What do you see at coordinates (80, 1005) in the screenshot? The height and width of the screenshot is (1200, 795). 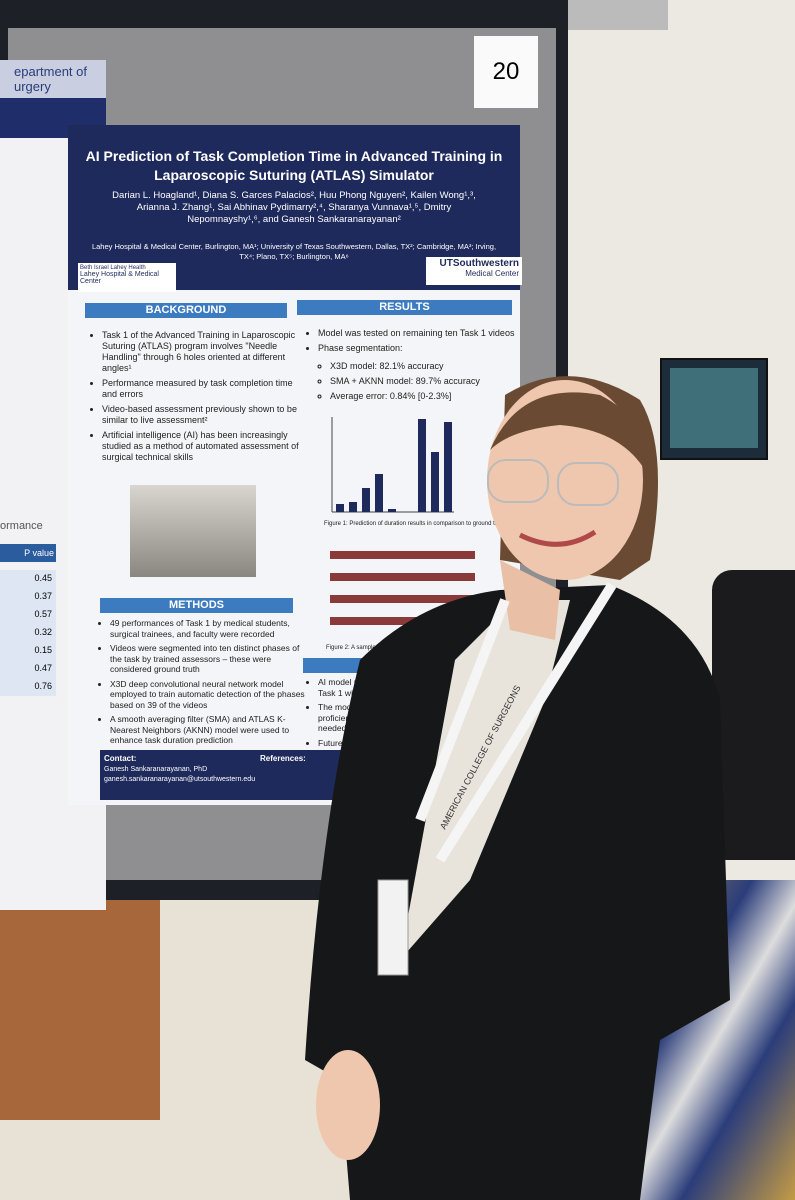 I see `wood-panel` at bounding box center [80, 1005].